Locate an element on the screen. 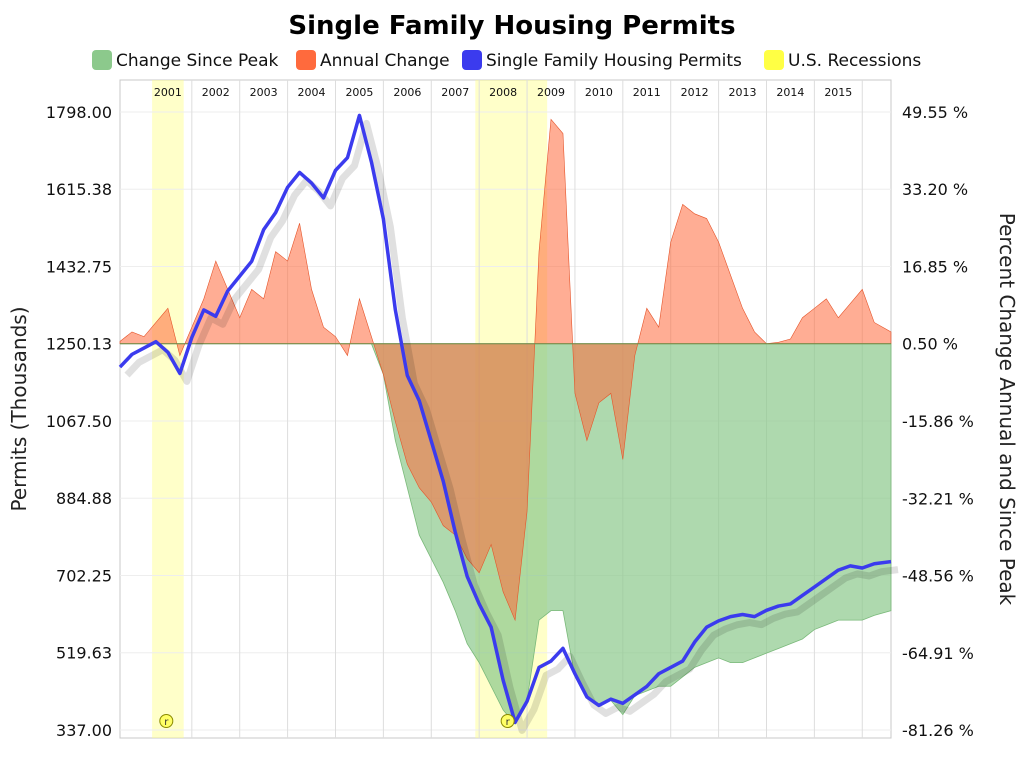 Image resolution: width=1024 pixels, height=768 pixels. recession-band is located at coordinates (168, 409).